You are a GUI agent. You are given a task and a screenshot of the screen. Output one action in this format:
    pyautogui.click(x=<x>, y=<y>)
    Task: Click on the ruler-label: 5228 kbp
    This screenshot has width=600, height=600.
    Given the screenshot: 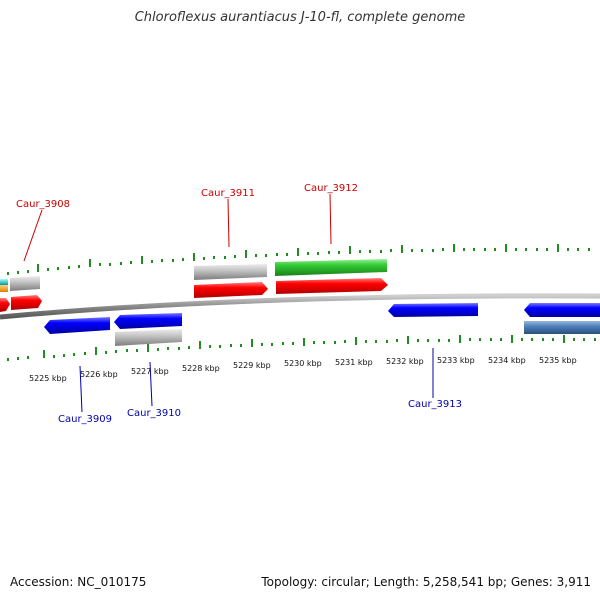 What is the action you would take?
    pyautogui.click(x=201, y=368)
    